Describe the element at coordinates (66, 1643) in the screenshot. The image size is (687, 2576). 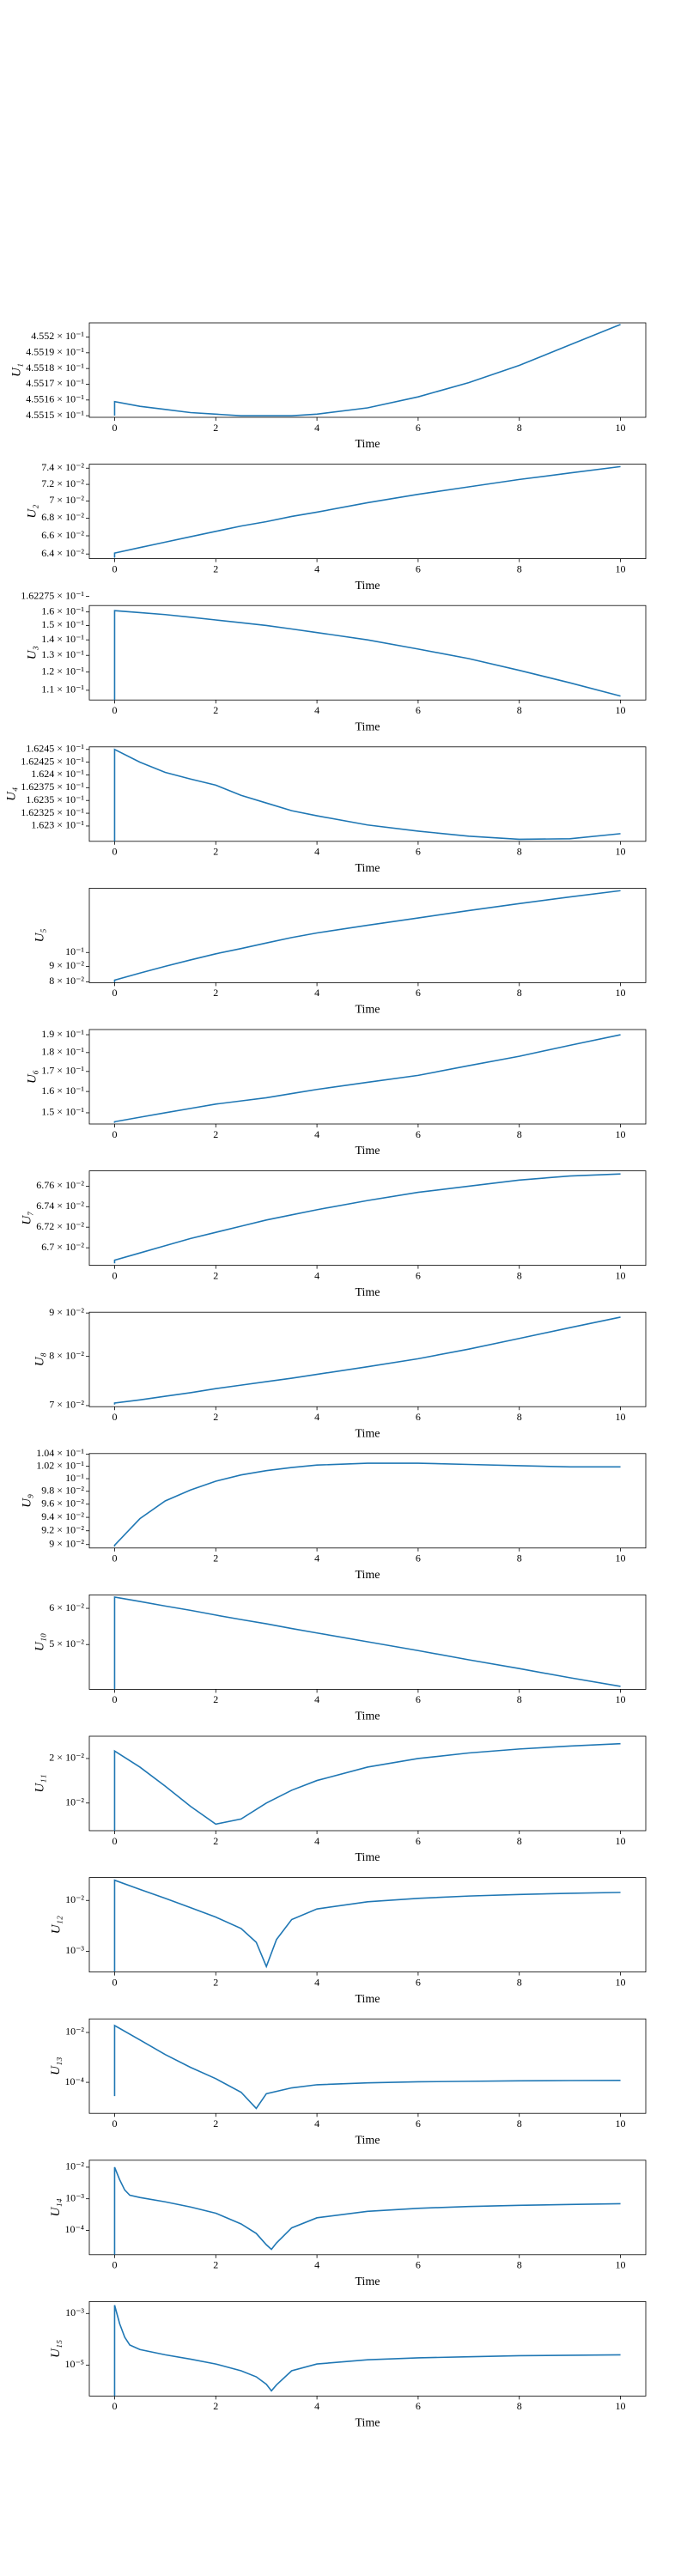
I see `y-tick-label: 5 × 10⁻²` at that location.